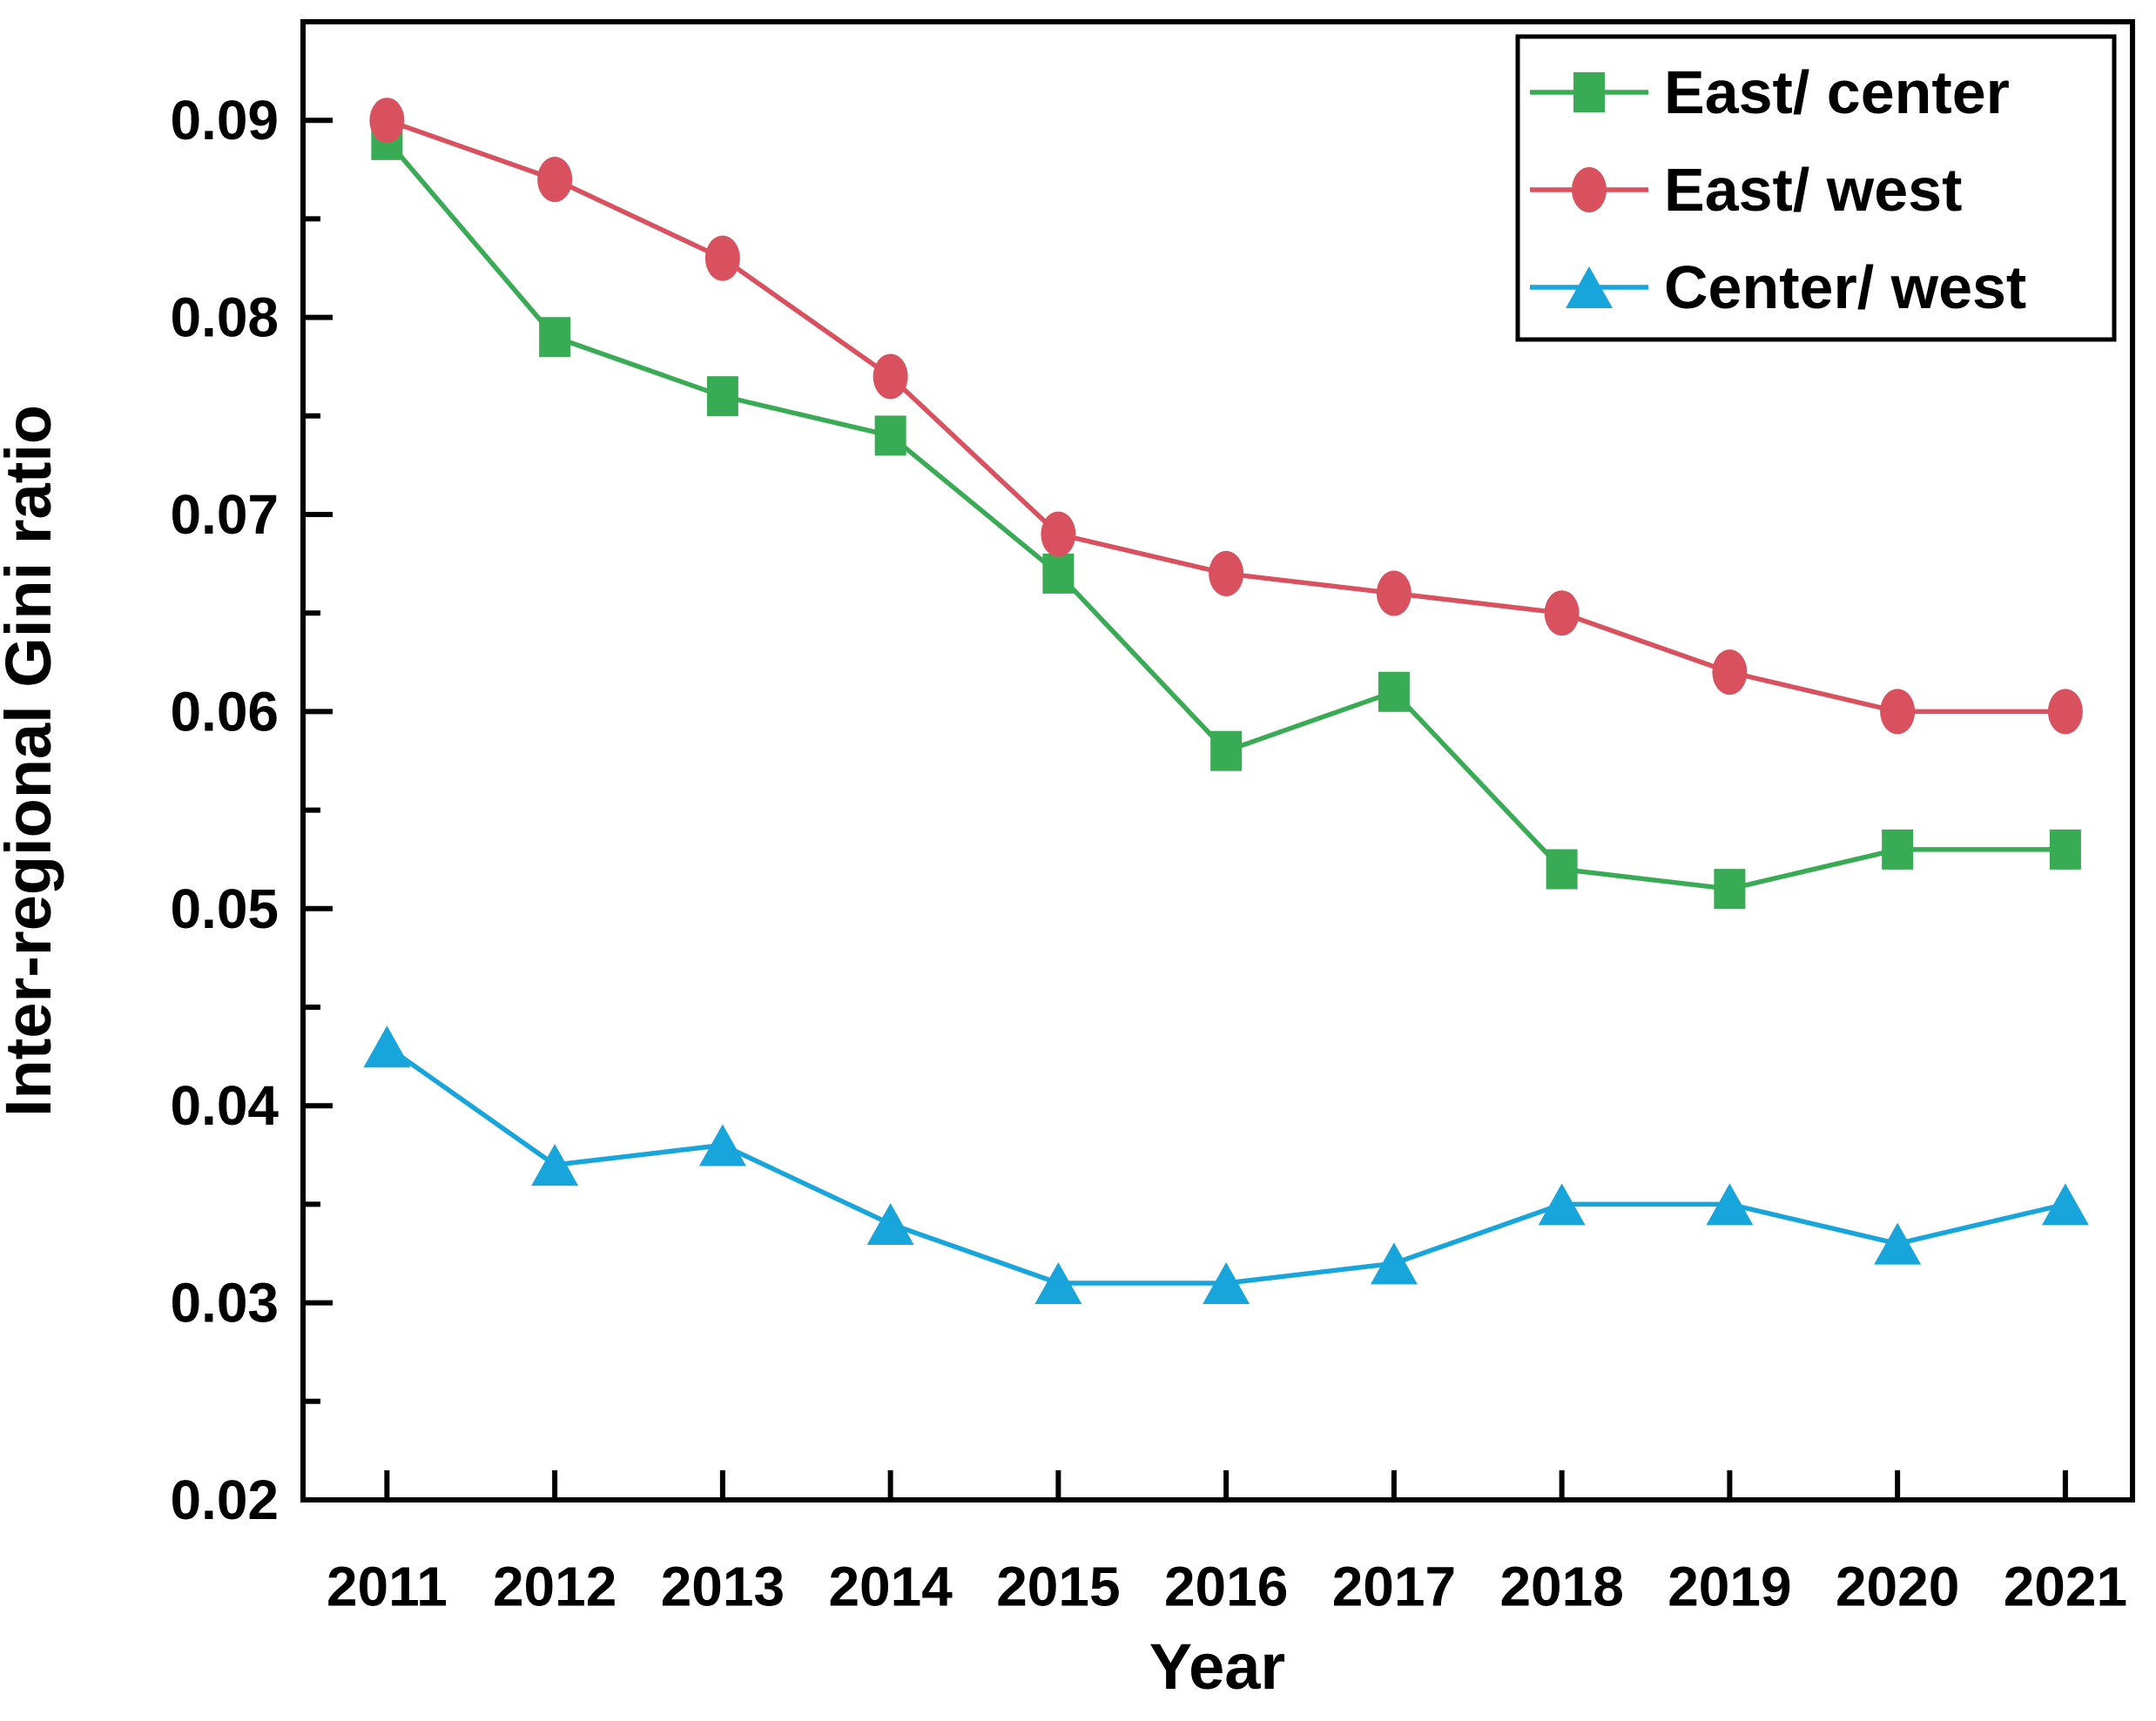 The width and height of the screenshot is (2156, 1721). I want to click on x-axis-tick-label: 2014, so click(890, 1586).